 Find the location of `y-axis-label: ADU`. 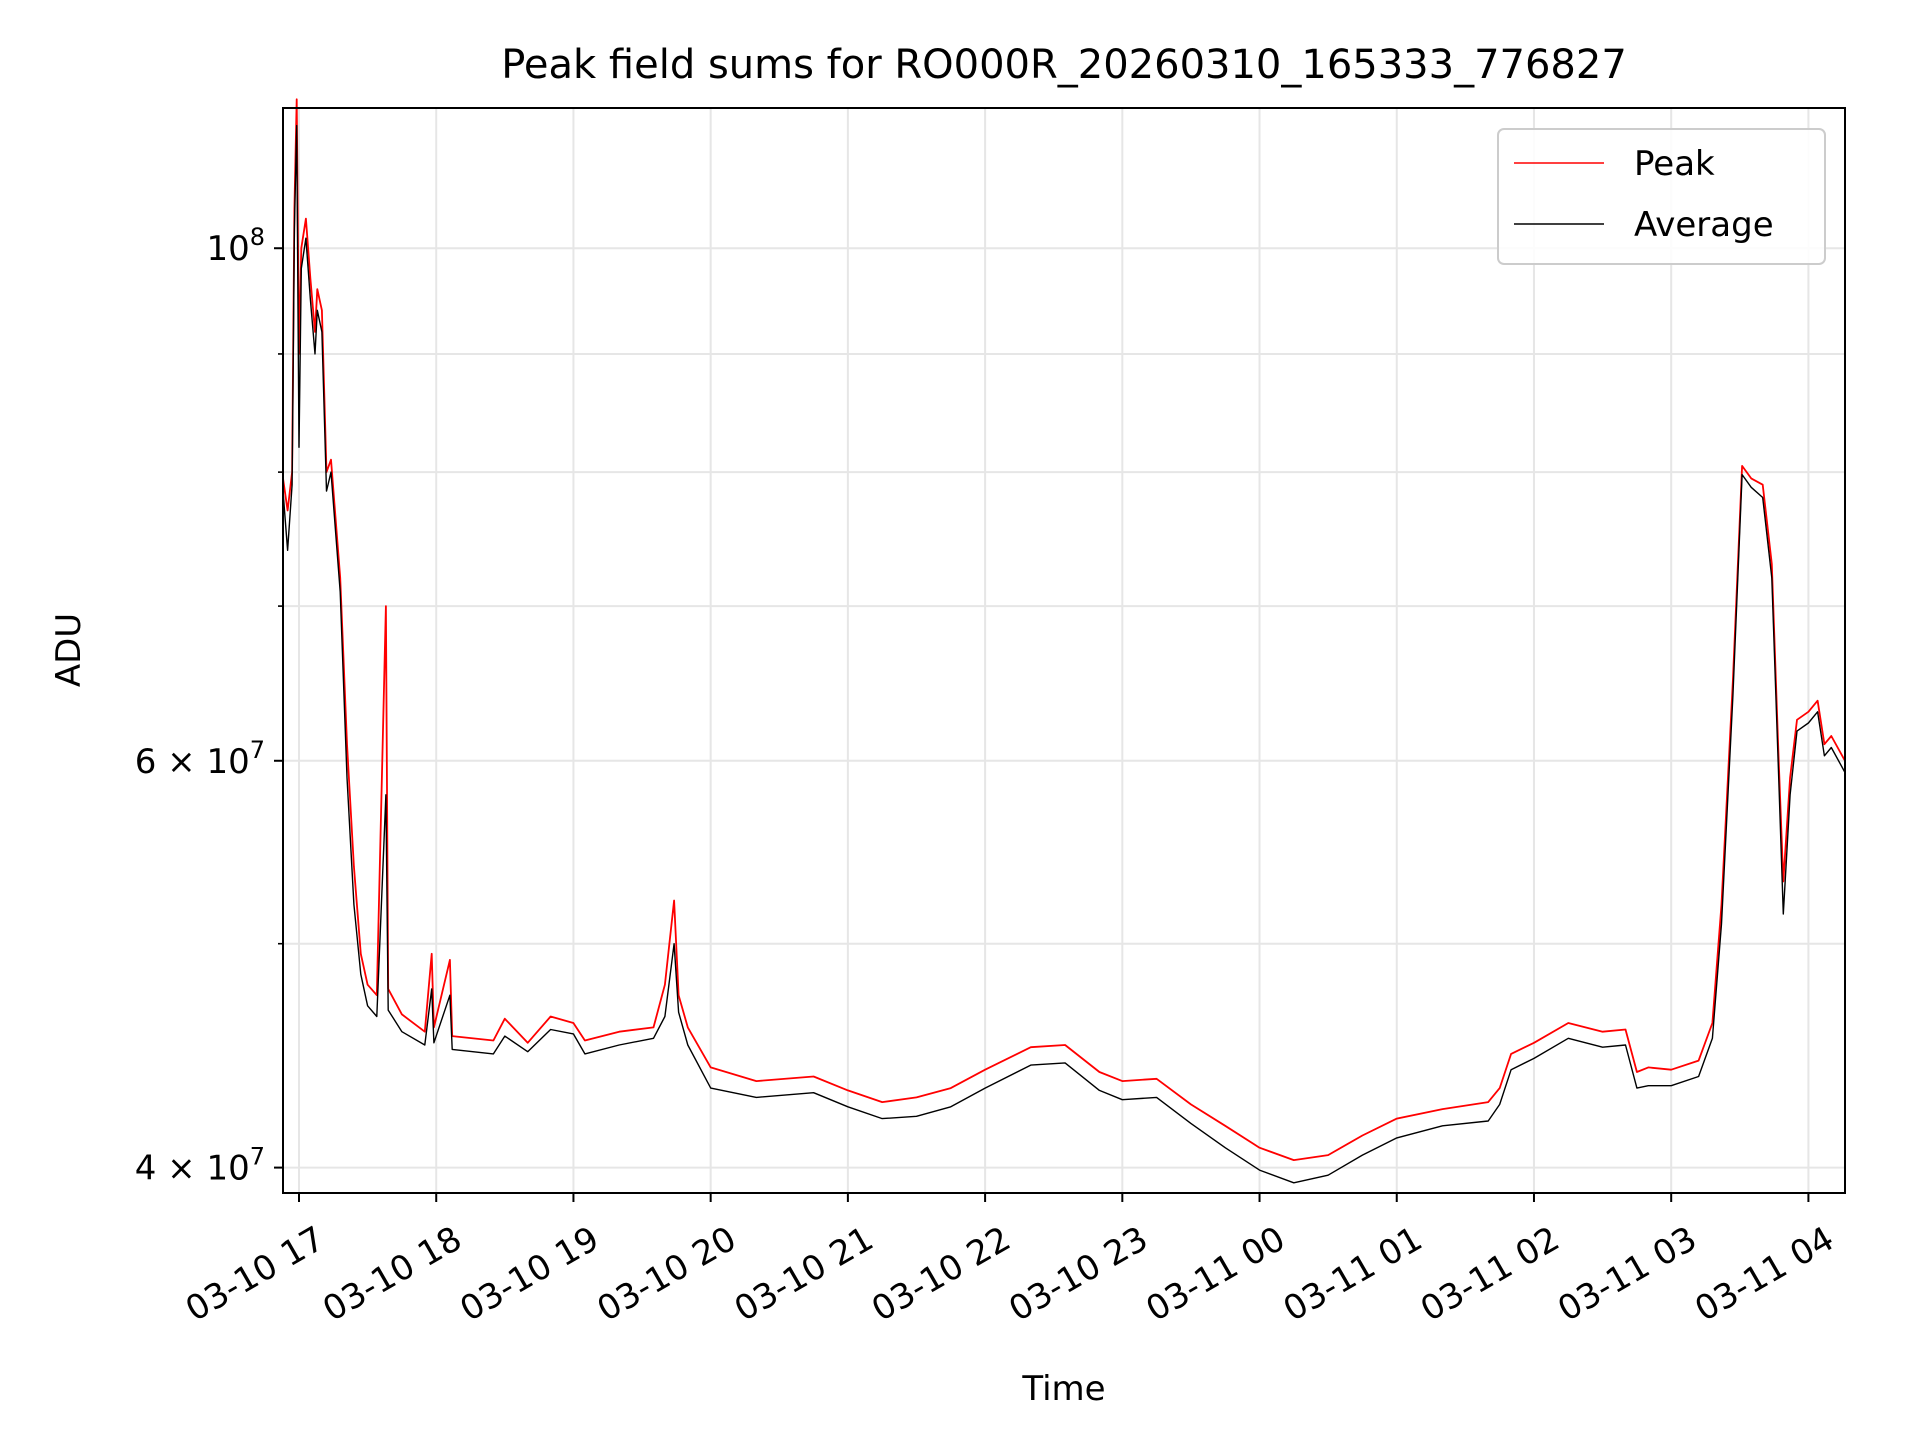

y-axis-label: ADU is located at coordinates (69, 650).